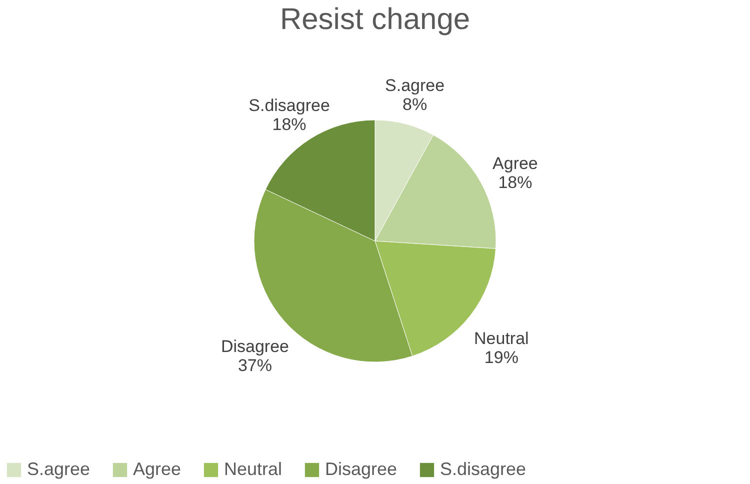 The image size is (750, 484). What do you see at coordinates (157, 469) in the screenshot?
I see `legend-label: Agree` at bounding box center [157, 469].